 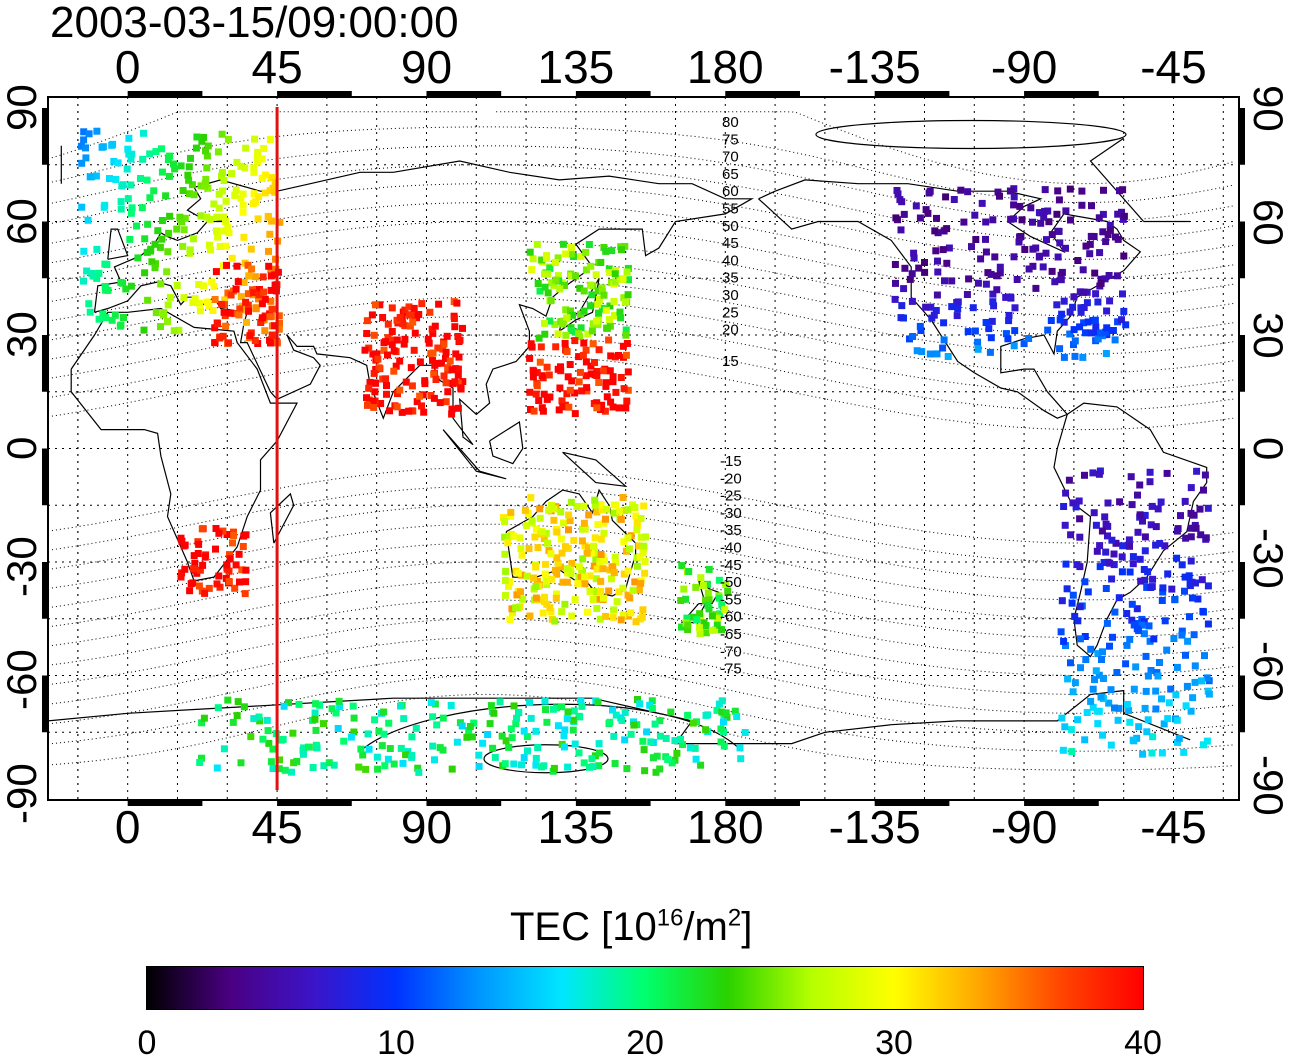 What do you see at coordinates (731, 599) in the screenshot?
I see `contour-label-minus-55: -55` at bounding box center [731, 599].